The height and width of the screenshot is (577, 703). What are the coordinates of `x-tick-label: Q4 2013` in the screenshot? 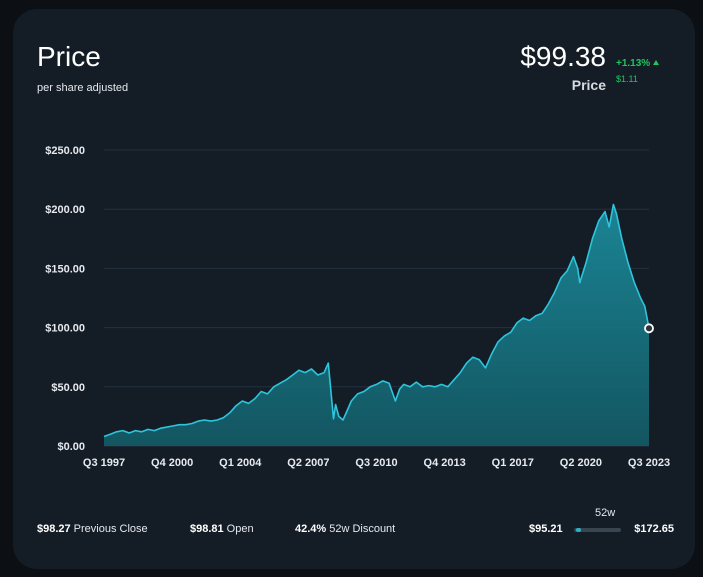 It's located at (445, 463).